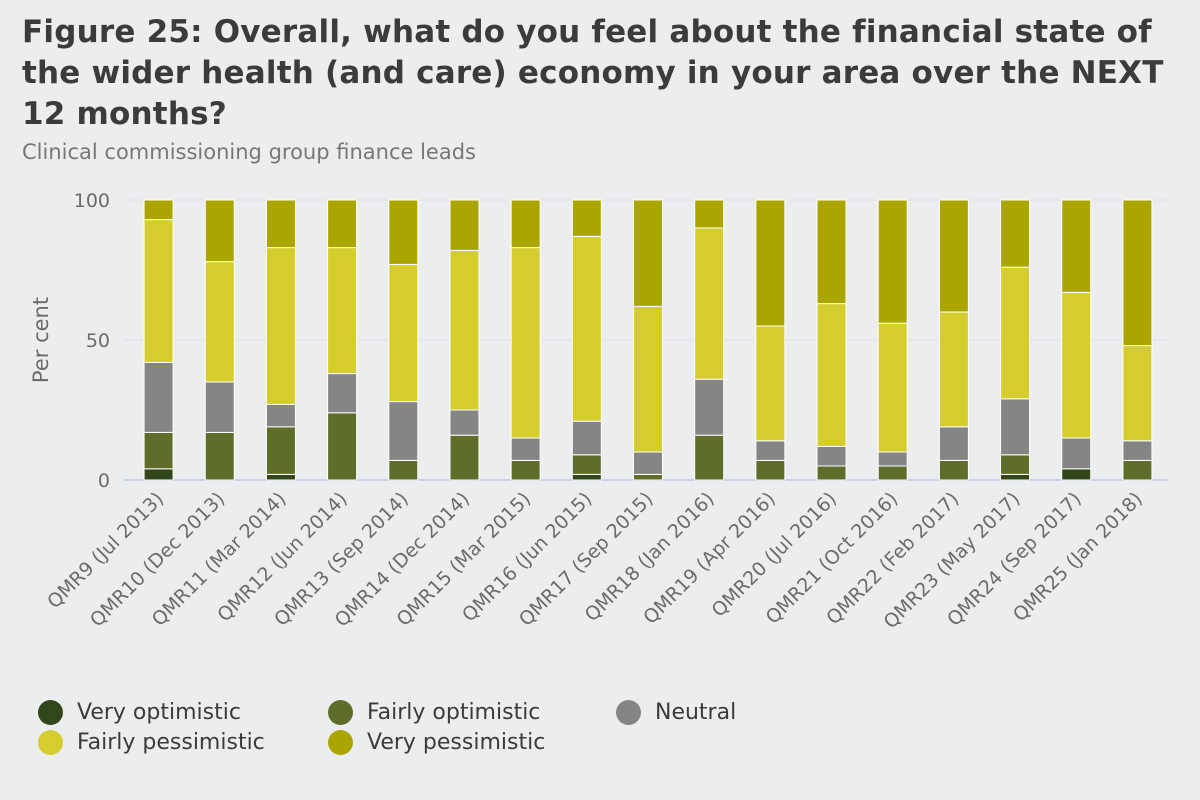  What do you see at coordinates (41, 340) in the screenshot?
I see `y-axis-title: Per cent` at bounding box center [41, 340].